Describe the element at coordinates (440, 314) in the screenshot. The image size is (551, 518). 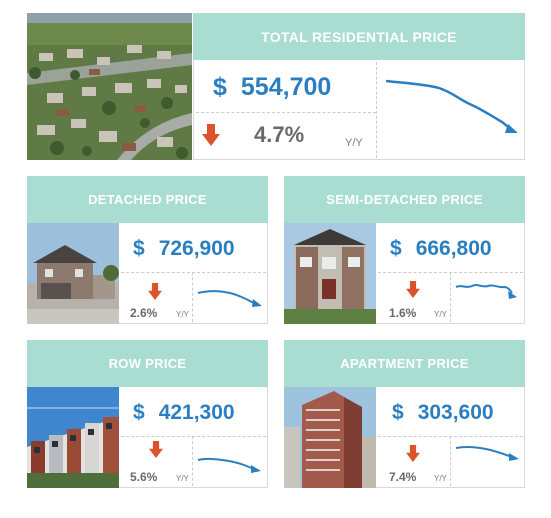
I see `semi-change-label: Y/Y` at that location.